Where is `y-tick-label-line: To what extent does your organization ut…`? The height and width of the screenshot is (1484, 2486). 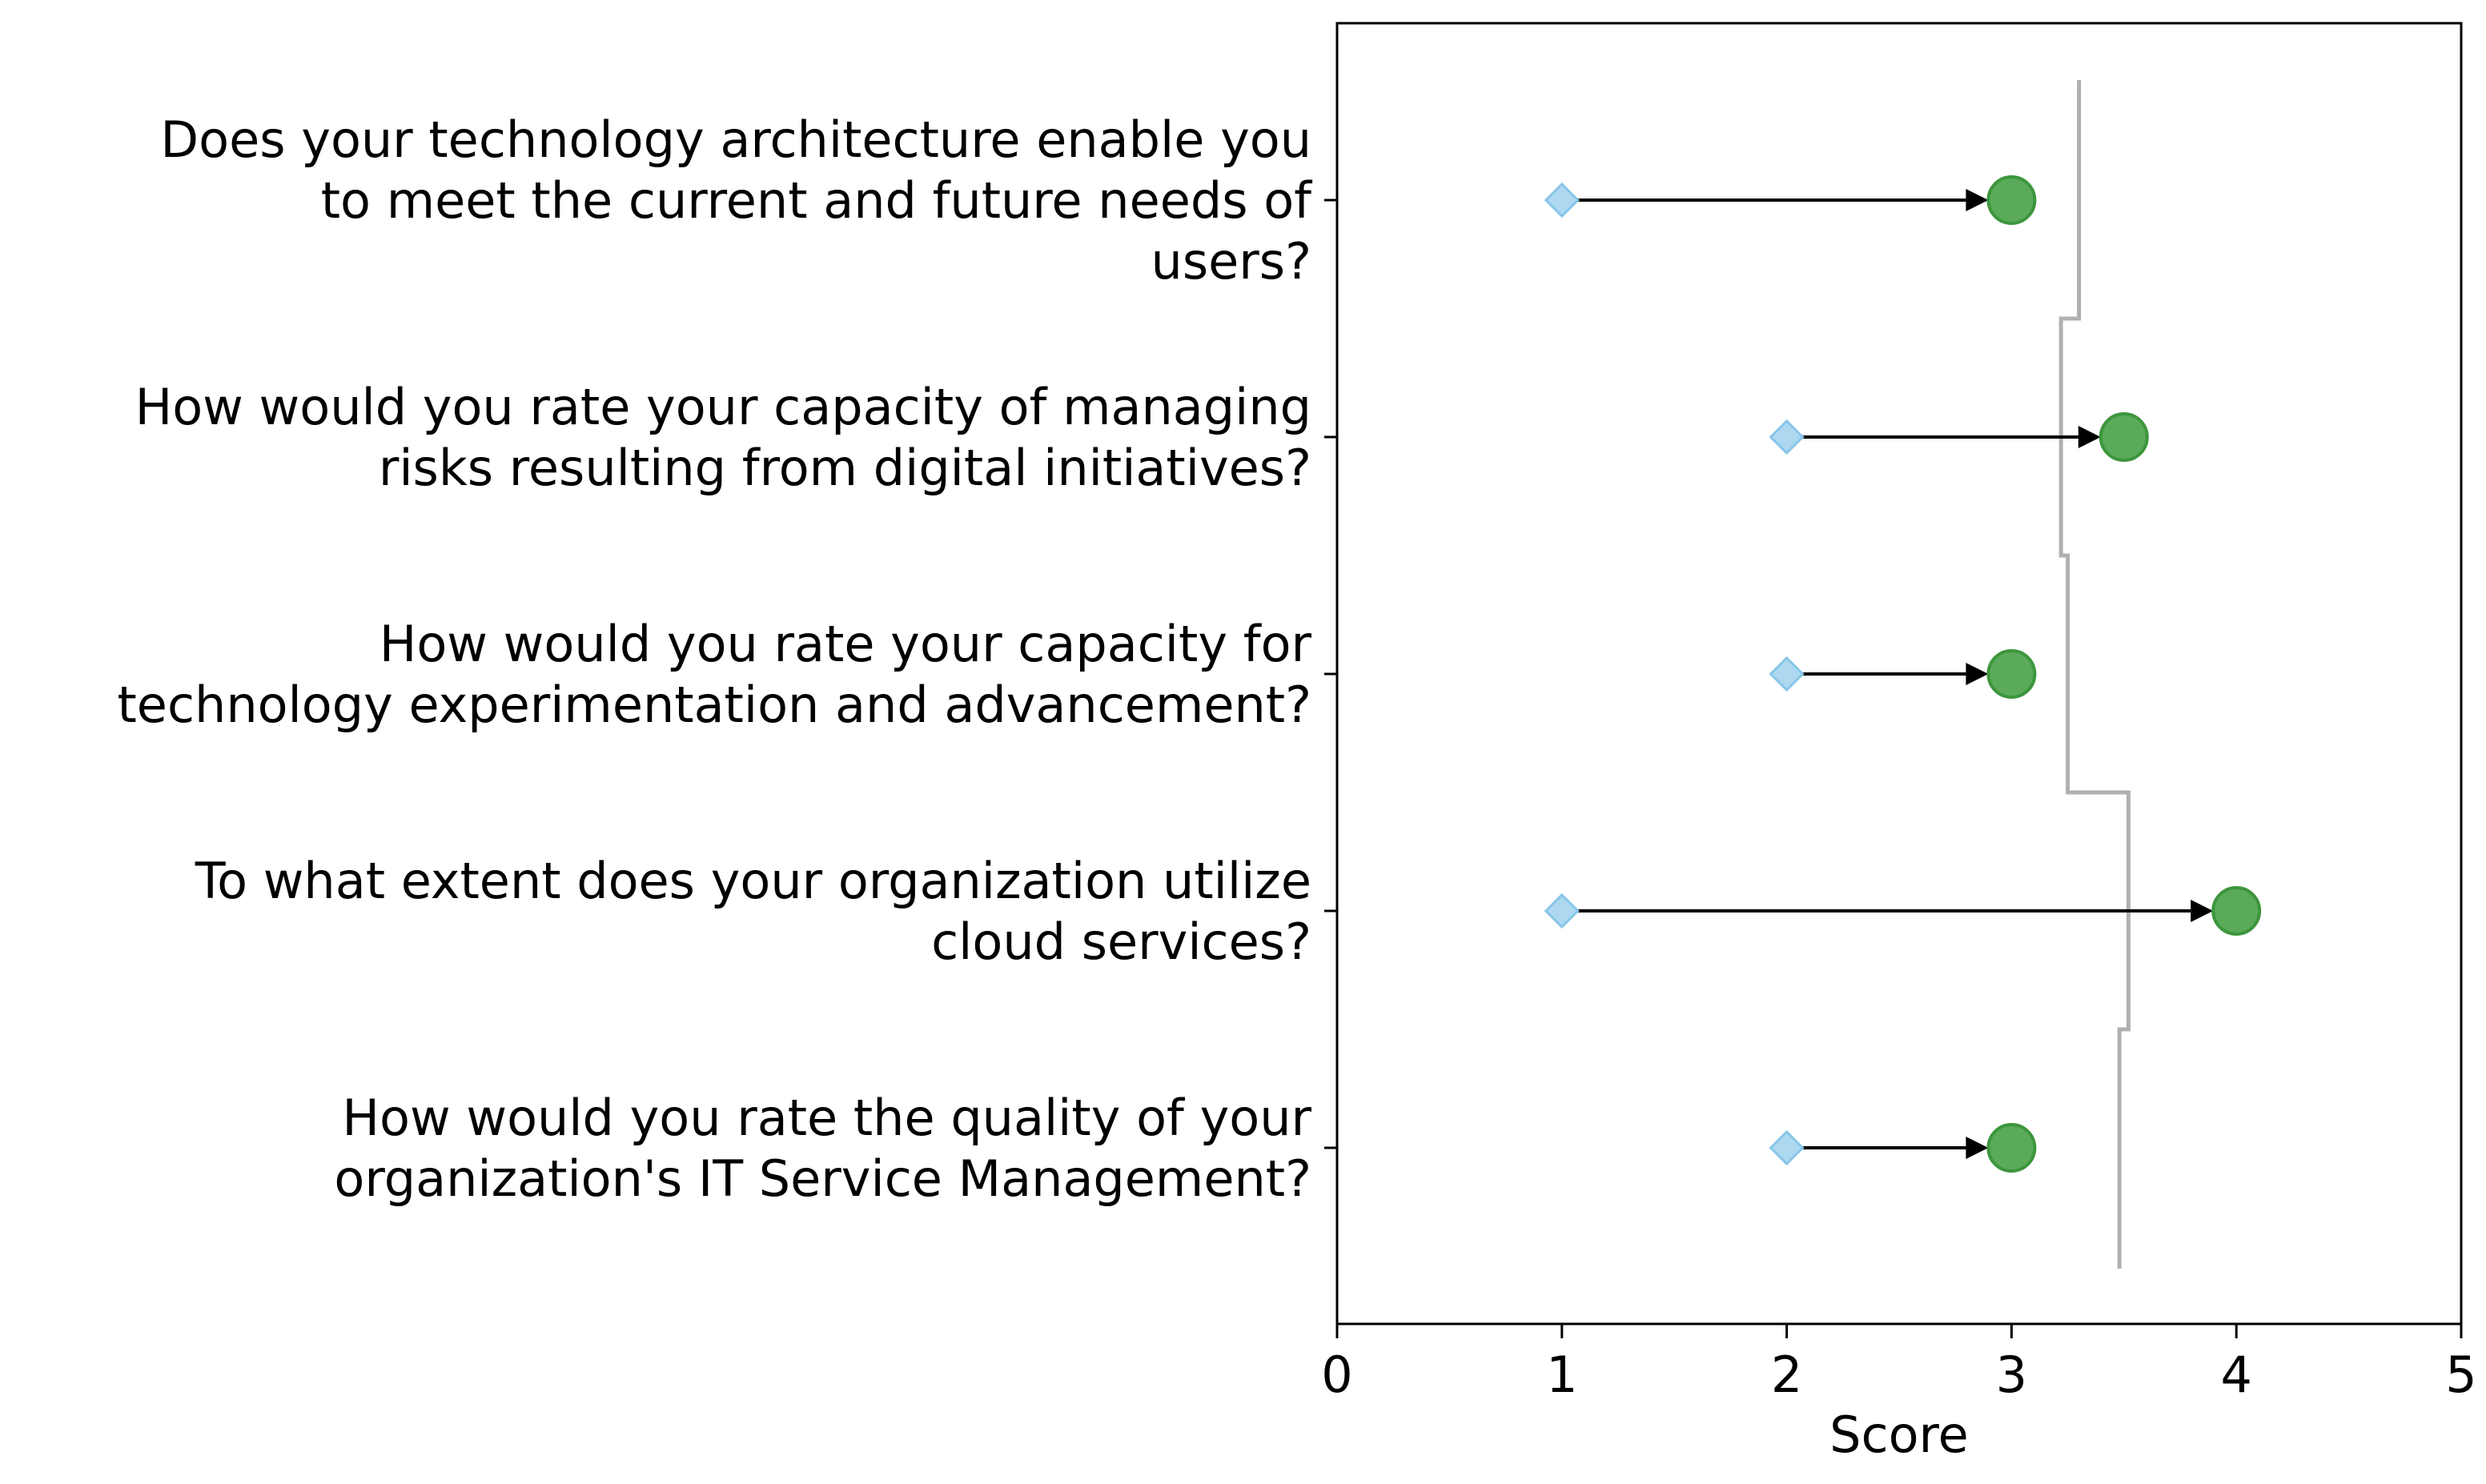
y-tick-label-line: To what extent does your organization ut… is located at coordinates (753, 881).